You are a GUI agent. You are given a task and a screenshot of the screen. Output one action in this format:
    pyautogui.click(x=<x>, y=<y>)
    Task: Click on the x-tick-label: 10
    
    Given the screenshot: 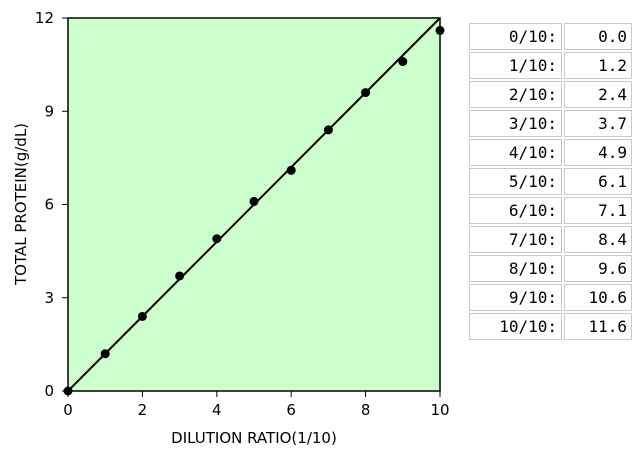 What is the action you would take?
    pyautogui.click(x=439, y=410)
    